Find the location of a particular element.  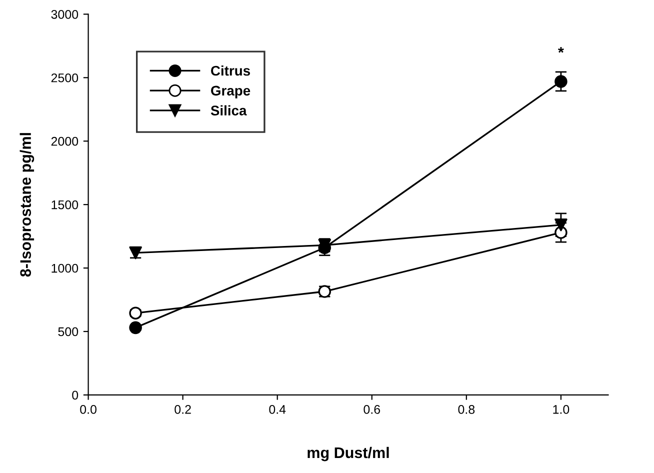

y-tick-label: 2500 is located at coordinates (64, 77).